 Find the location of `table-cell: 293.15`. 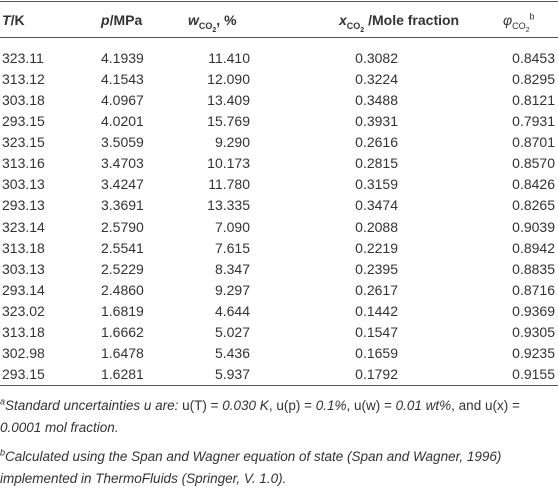

table-cell: 293.15 is located at coordinates (23, 374).